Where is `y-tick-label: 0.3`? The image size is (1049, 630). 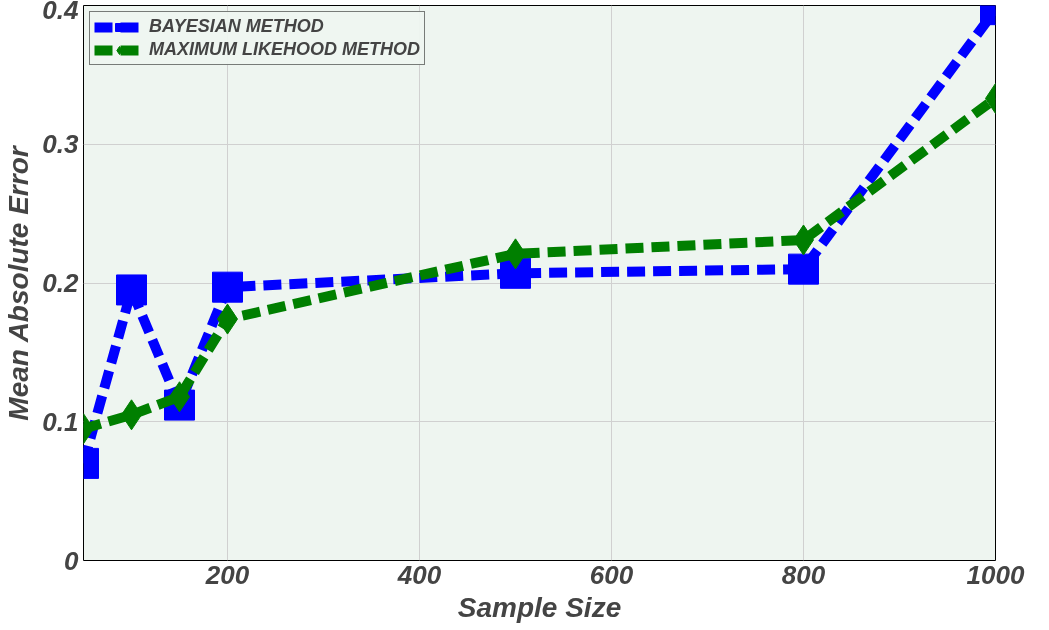 y-tick-label: 0.3 is located at coordinates (61, 144).